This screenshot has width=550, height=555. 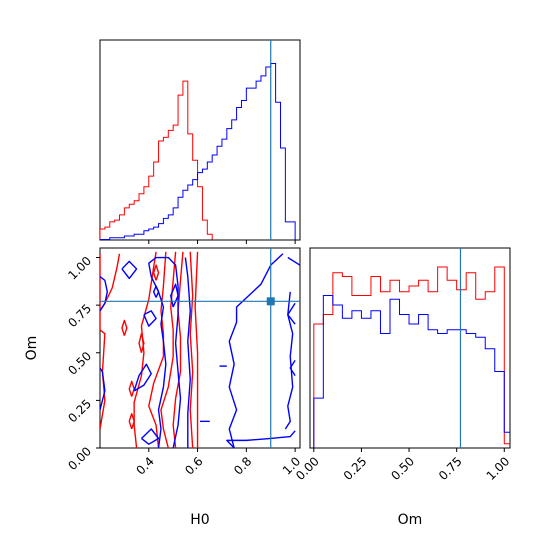 I want to click on y-axis-label-om: Om, so click(x=32, y=348).